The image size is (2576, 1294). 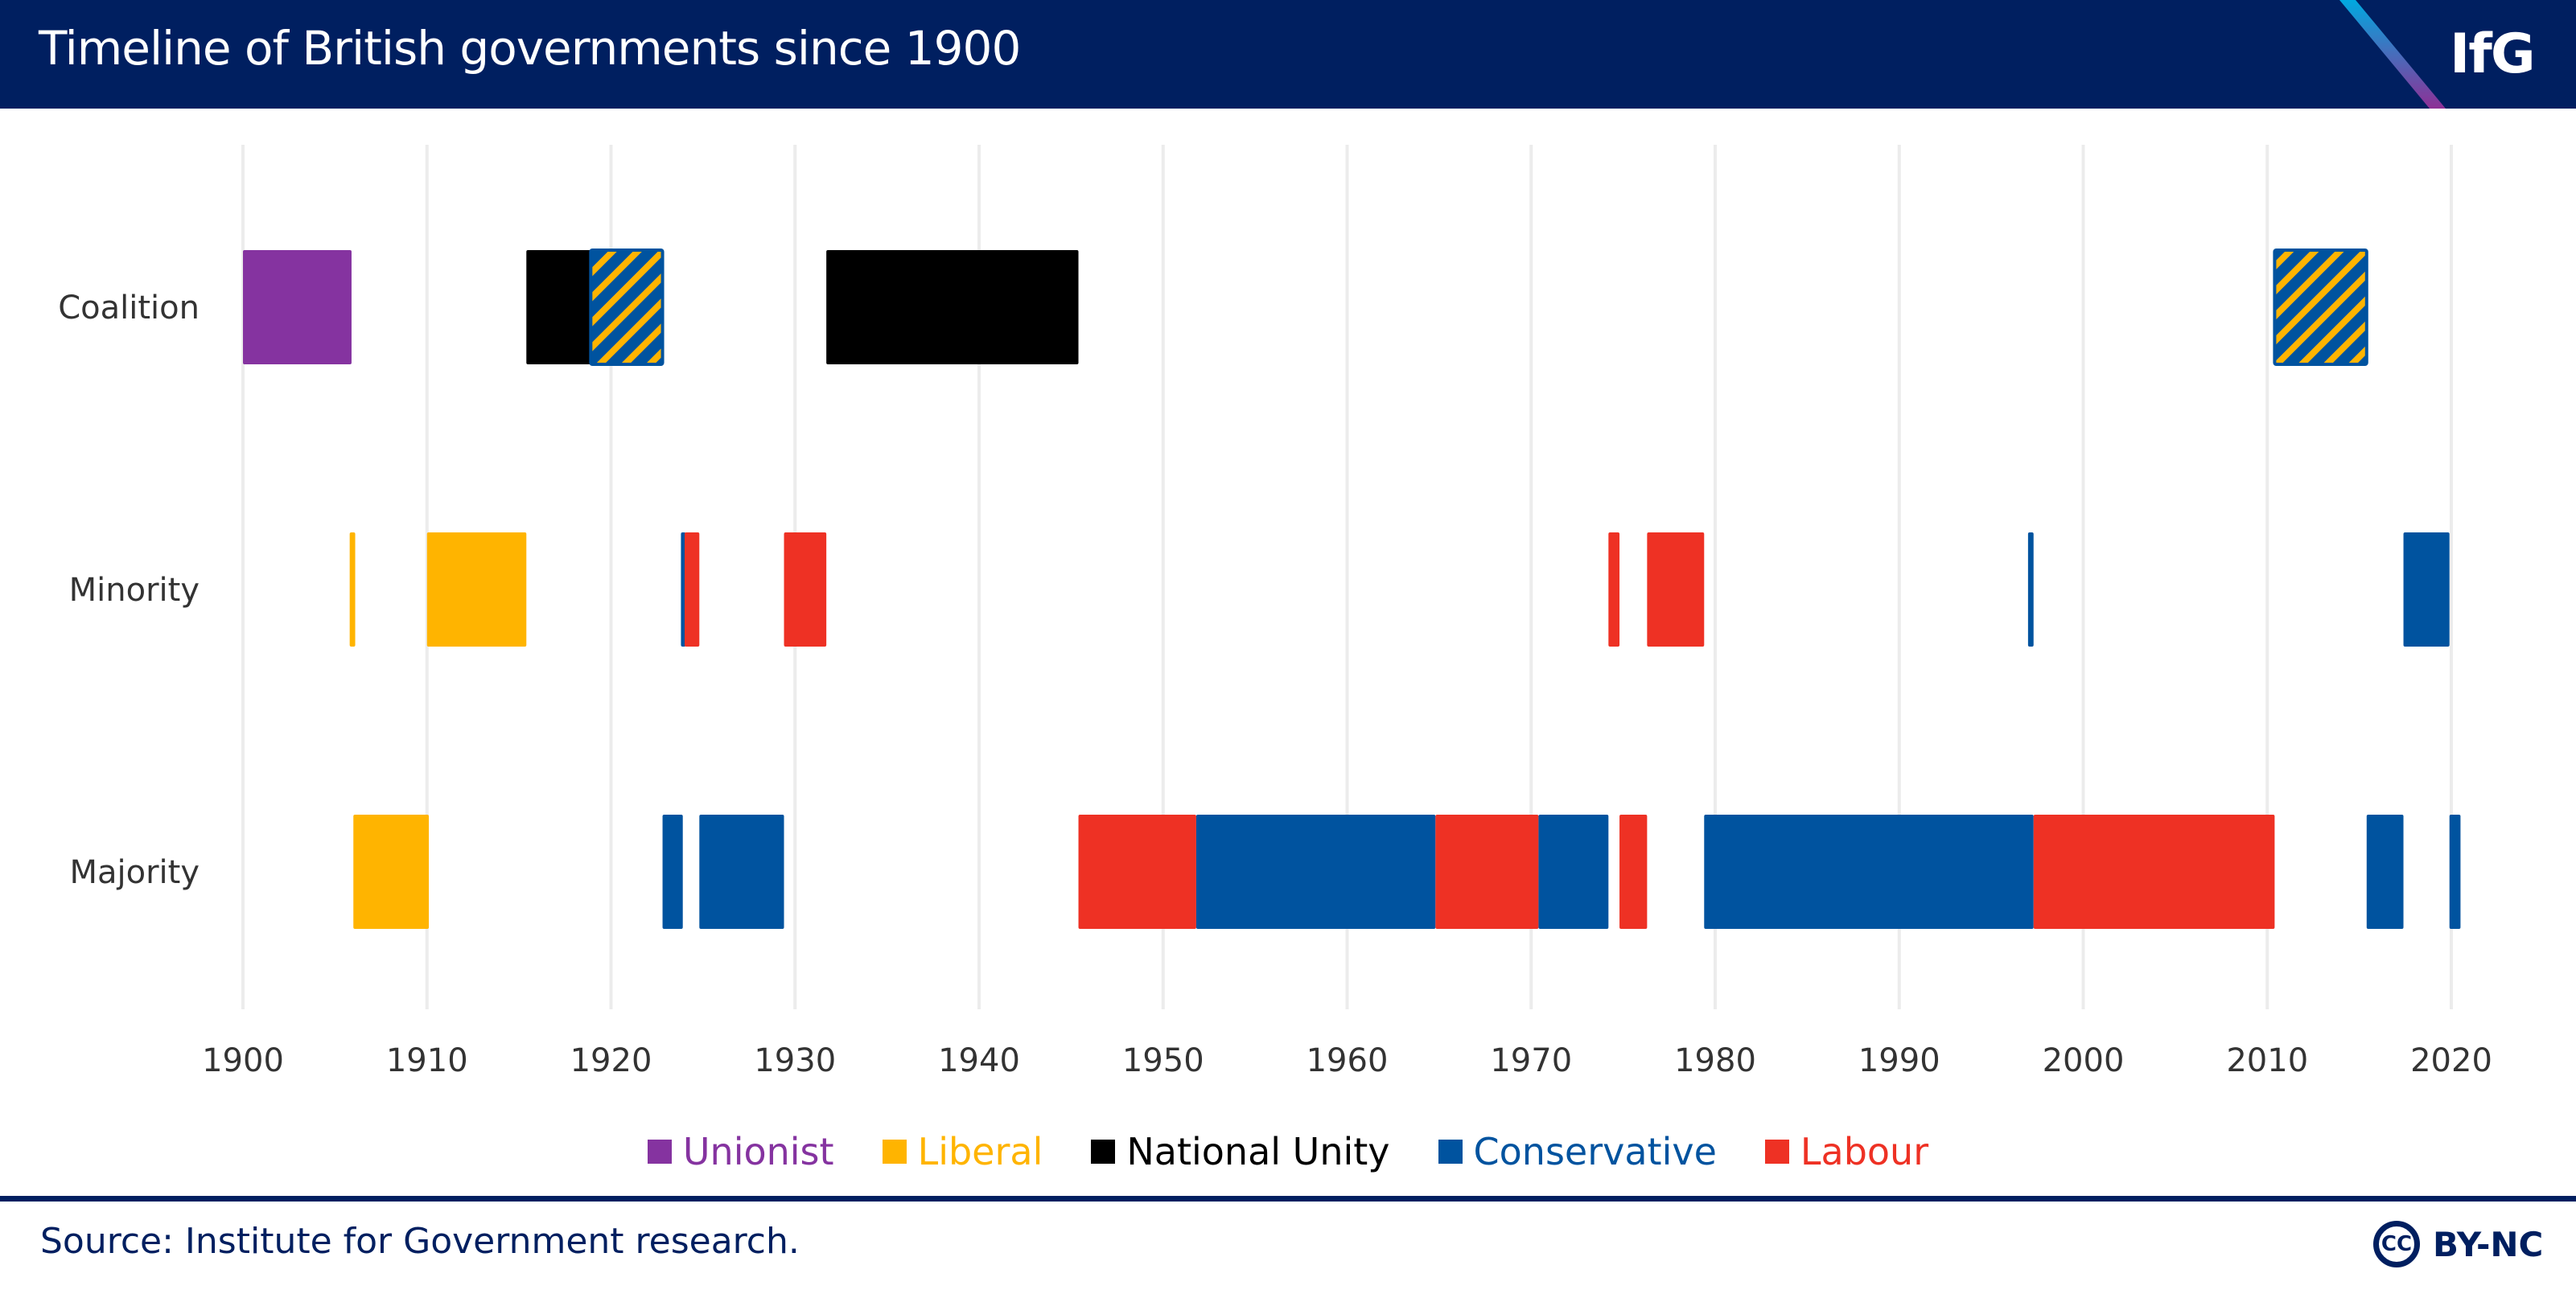 I want to click on legend-item: Labour, so click(x=1846, y=1151).